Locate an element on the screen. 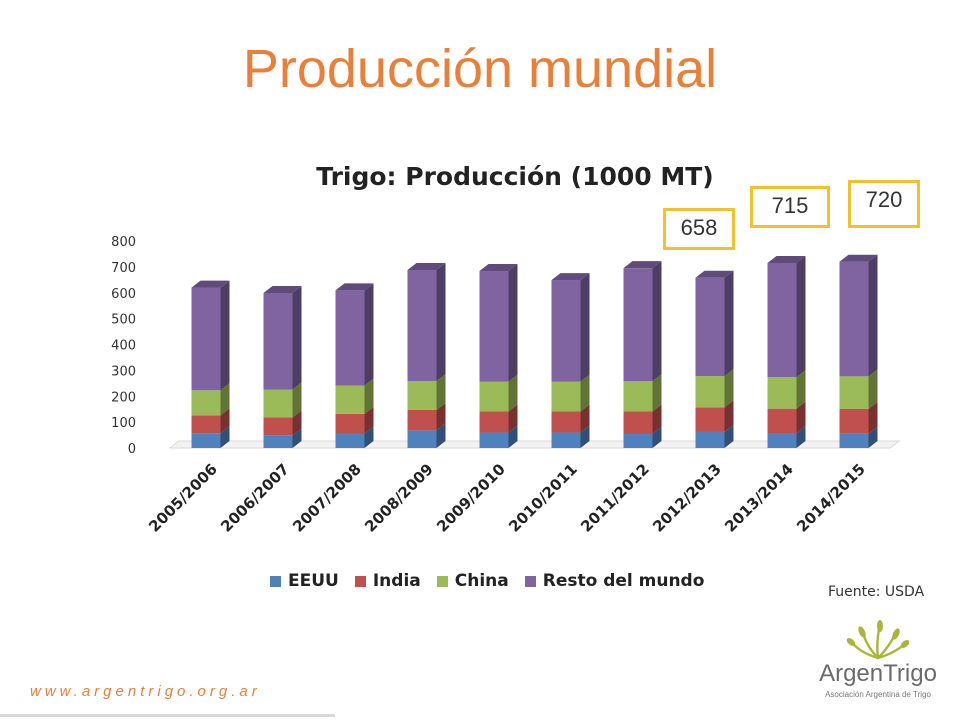 The image size is (960, 720). footer-url: www.argentrigo.org.ar is located at coordinates (145, 691).